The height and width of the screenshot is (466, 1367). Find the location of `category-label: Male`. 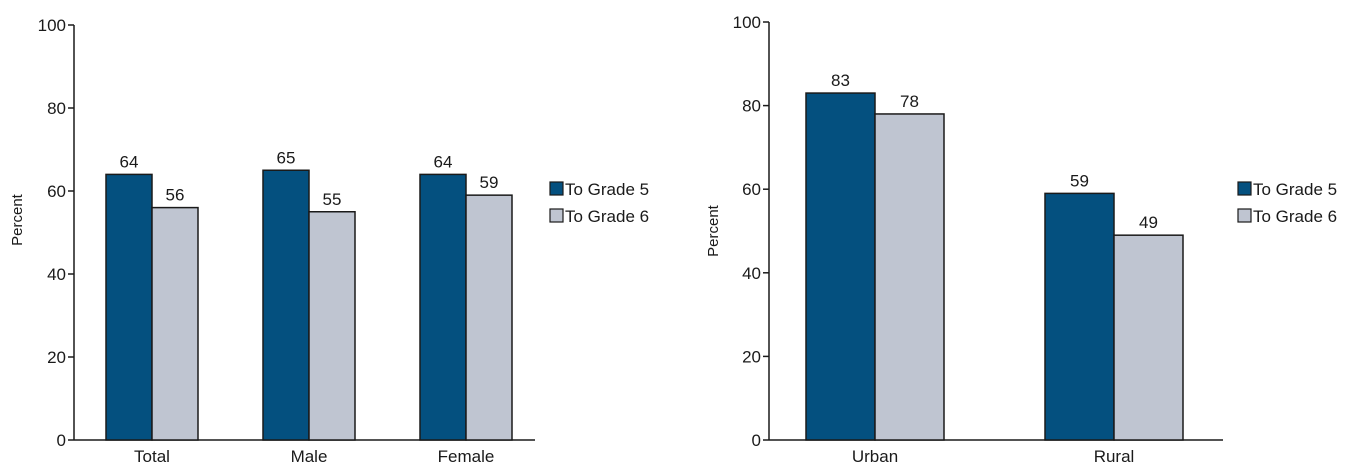

category-label: Male is located at coordinates (309, 456).